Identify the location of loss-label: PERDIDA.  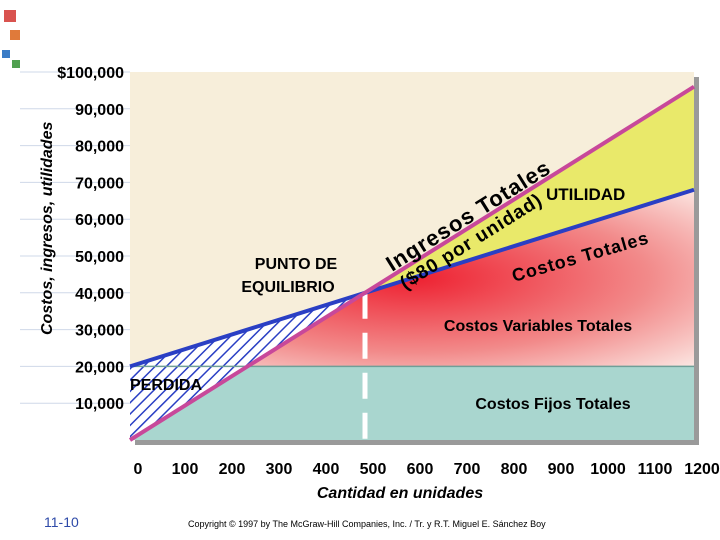
(166, 385).